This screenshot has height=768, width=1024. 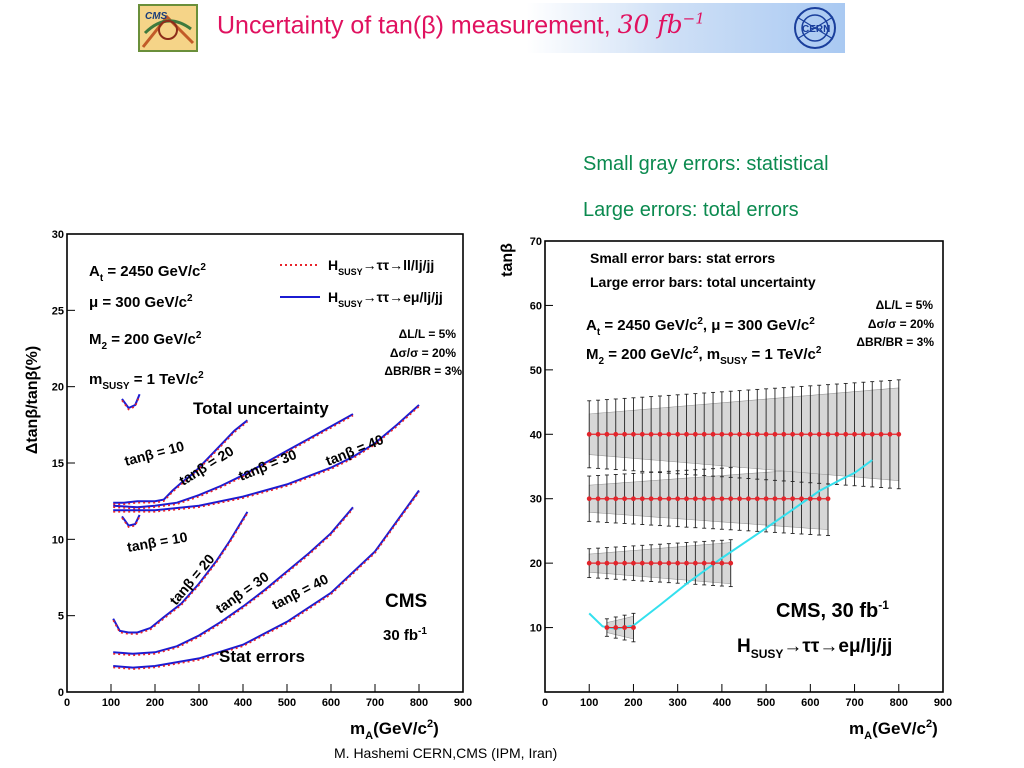 I want to click on right-param-line1: At = 2450 GeV/c2, μ = 300 GeV/c2, so click(x=700, y=327).